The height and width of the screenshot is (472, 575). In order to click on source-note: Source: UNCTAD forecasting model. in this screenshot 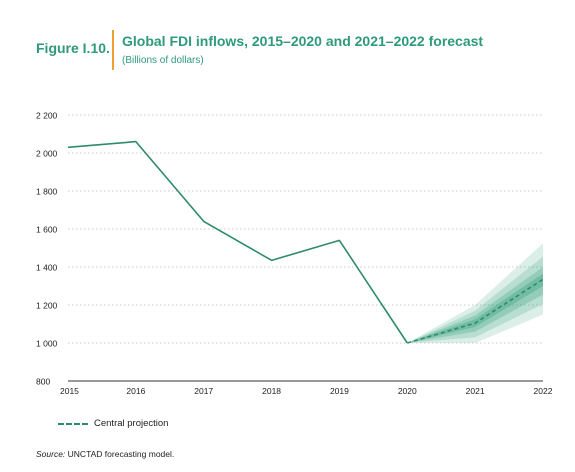, I will do `click(105, 454)`.